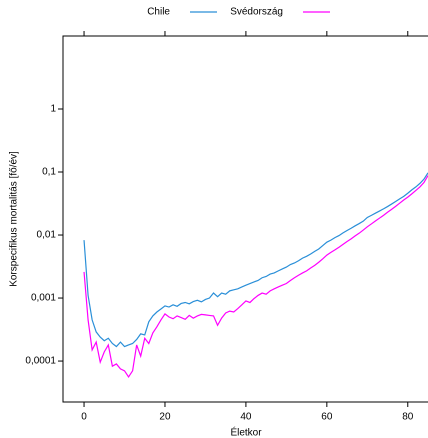  I want to click on y-tick-label: 0,0001, so click(40, 361).